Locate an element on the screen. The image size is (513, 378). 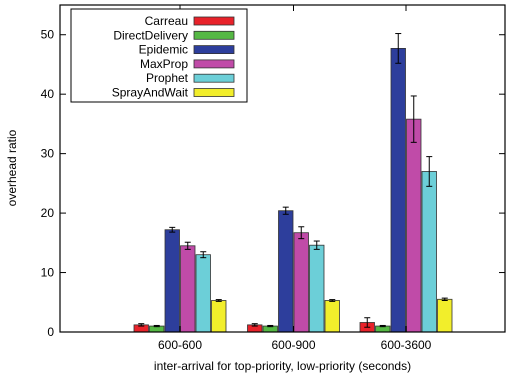
legend-box is located at coordinates (159, 55).